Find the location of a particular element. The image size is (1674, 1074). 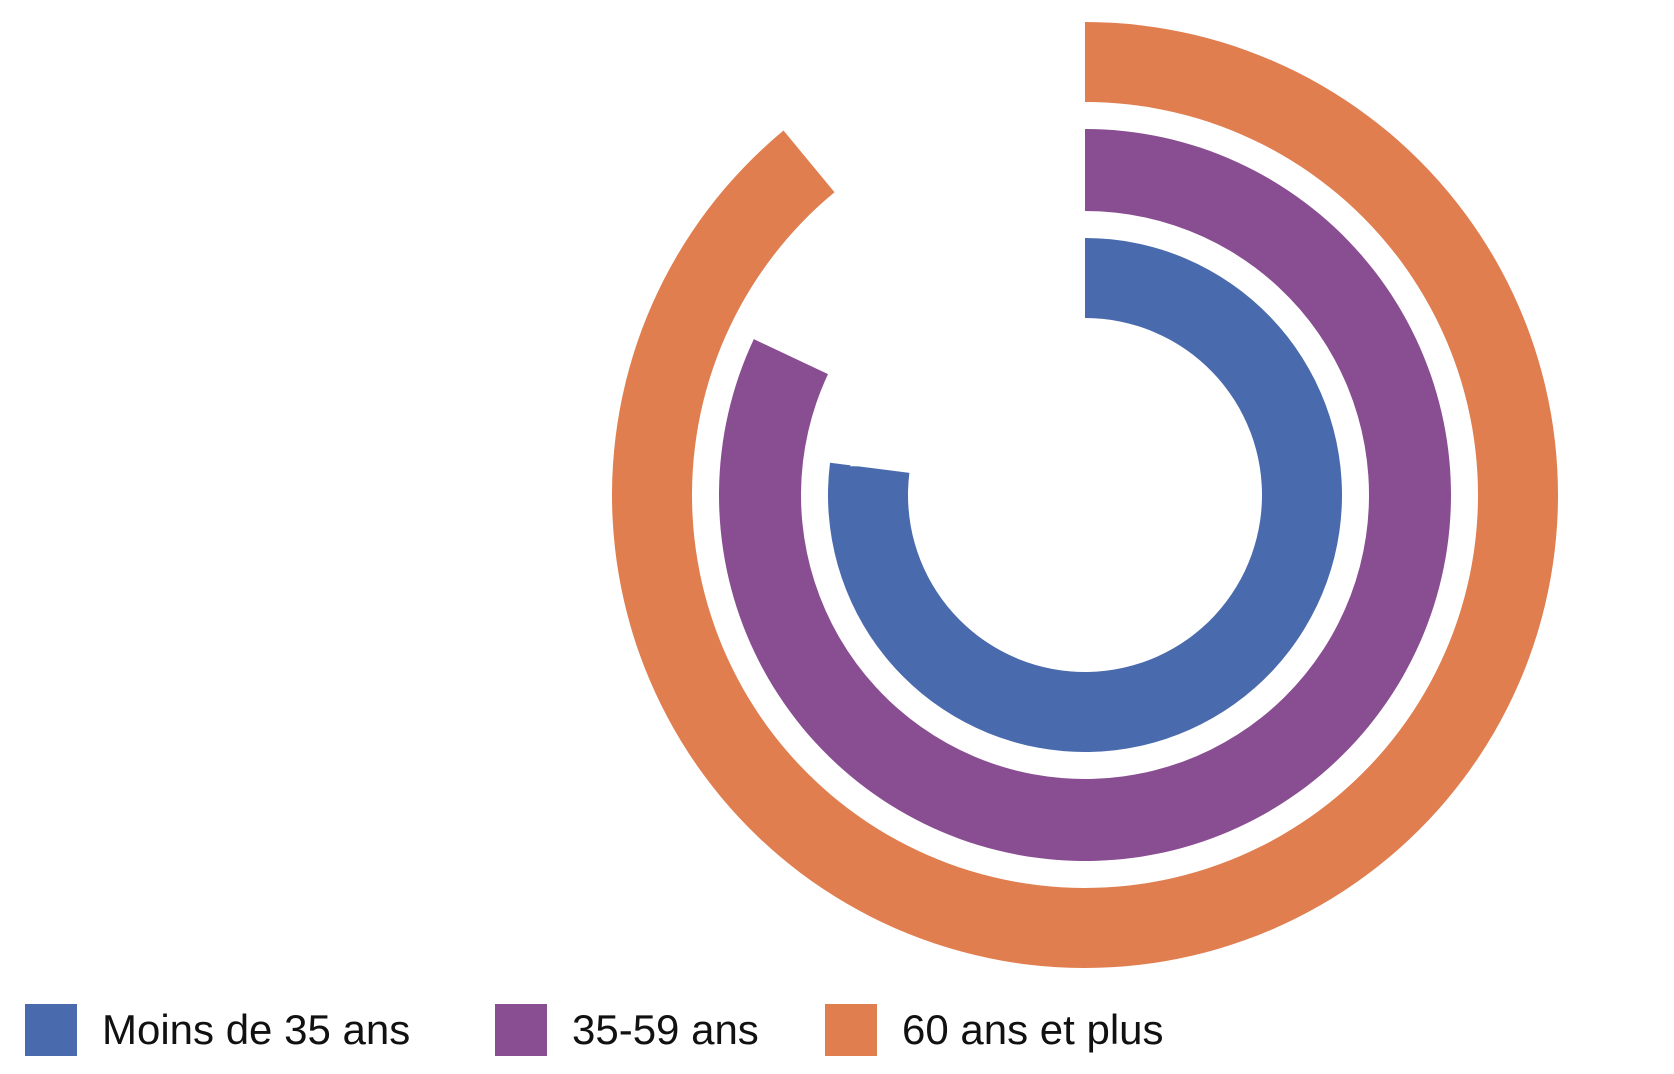

legend-item-60-ans-et-plus: 60 ans et plus is located at coordinates (994, 1030).